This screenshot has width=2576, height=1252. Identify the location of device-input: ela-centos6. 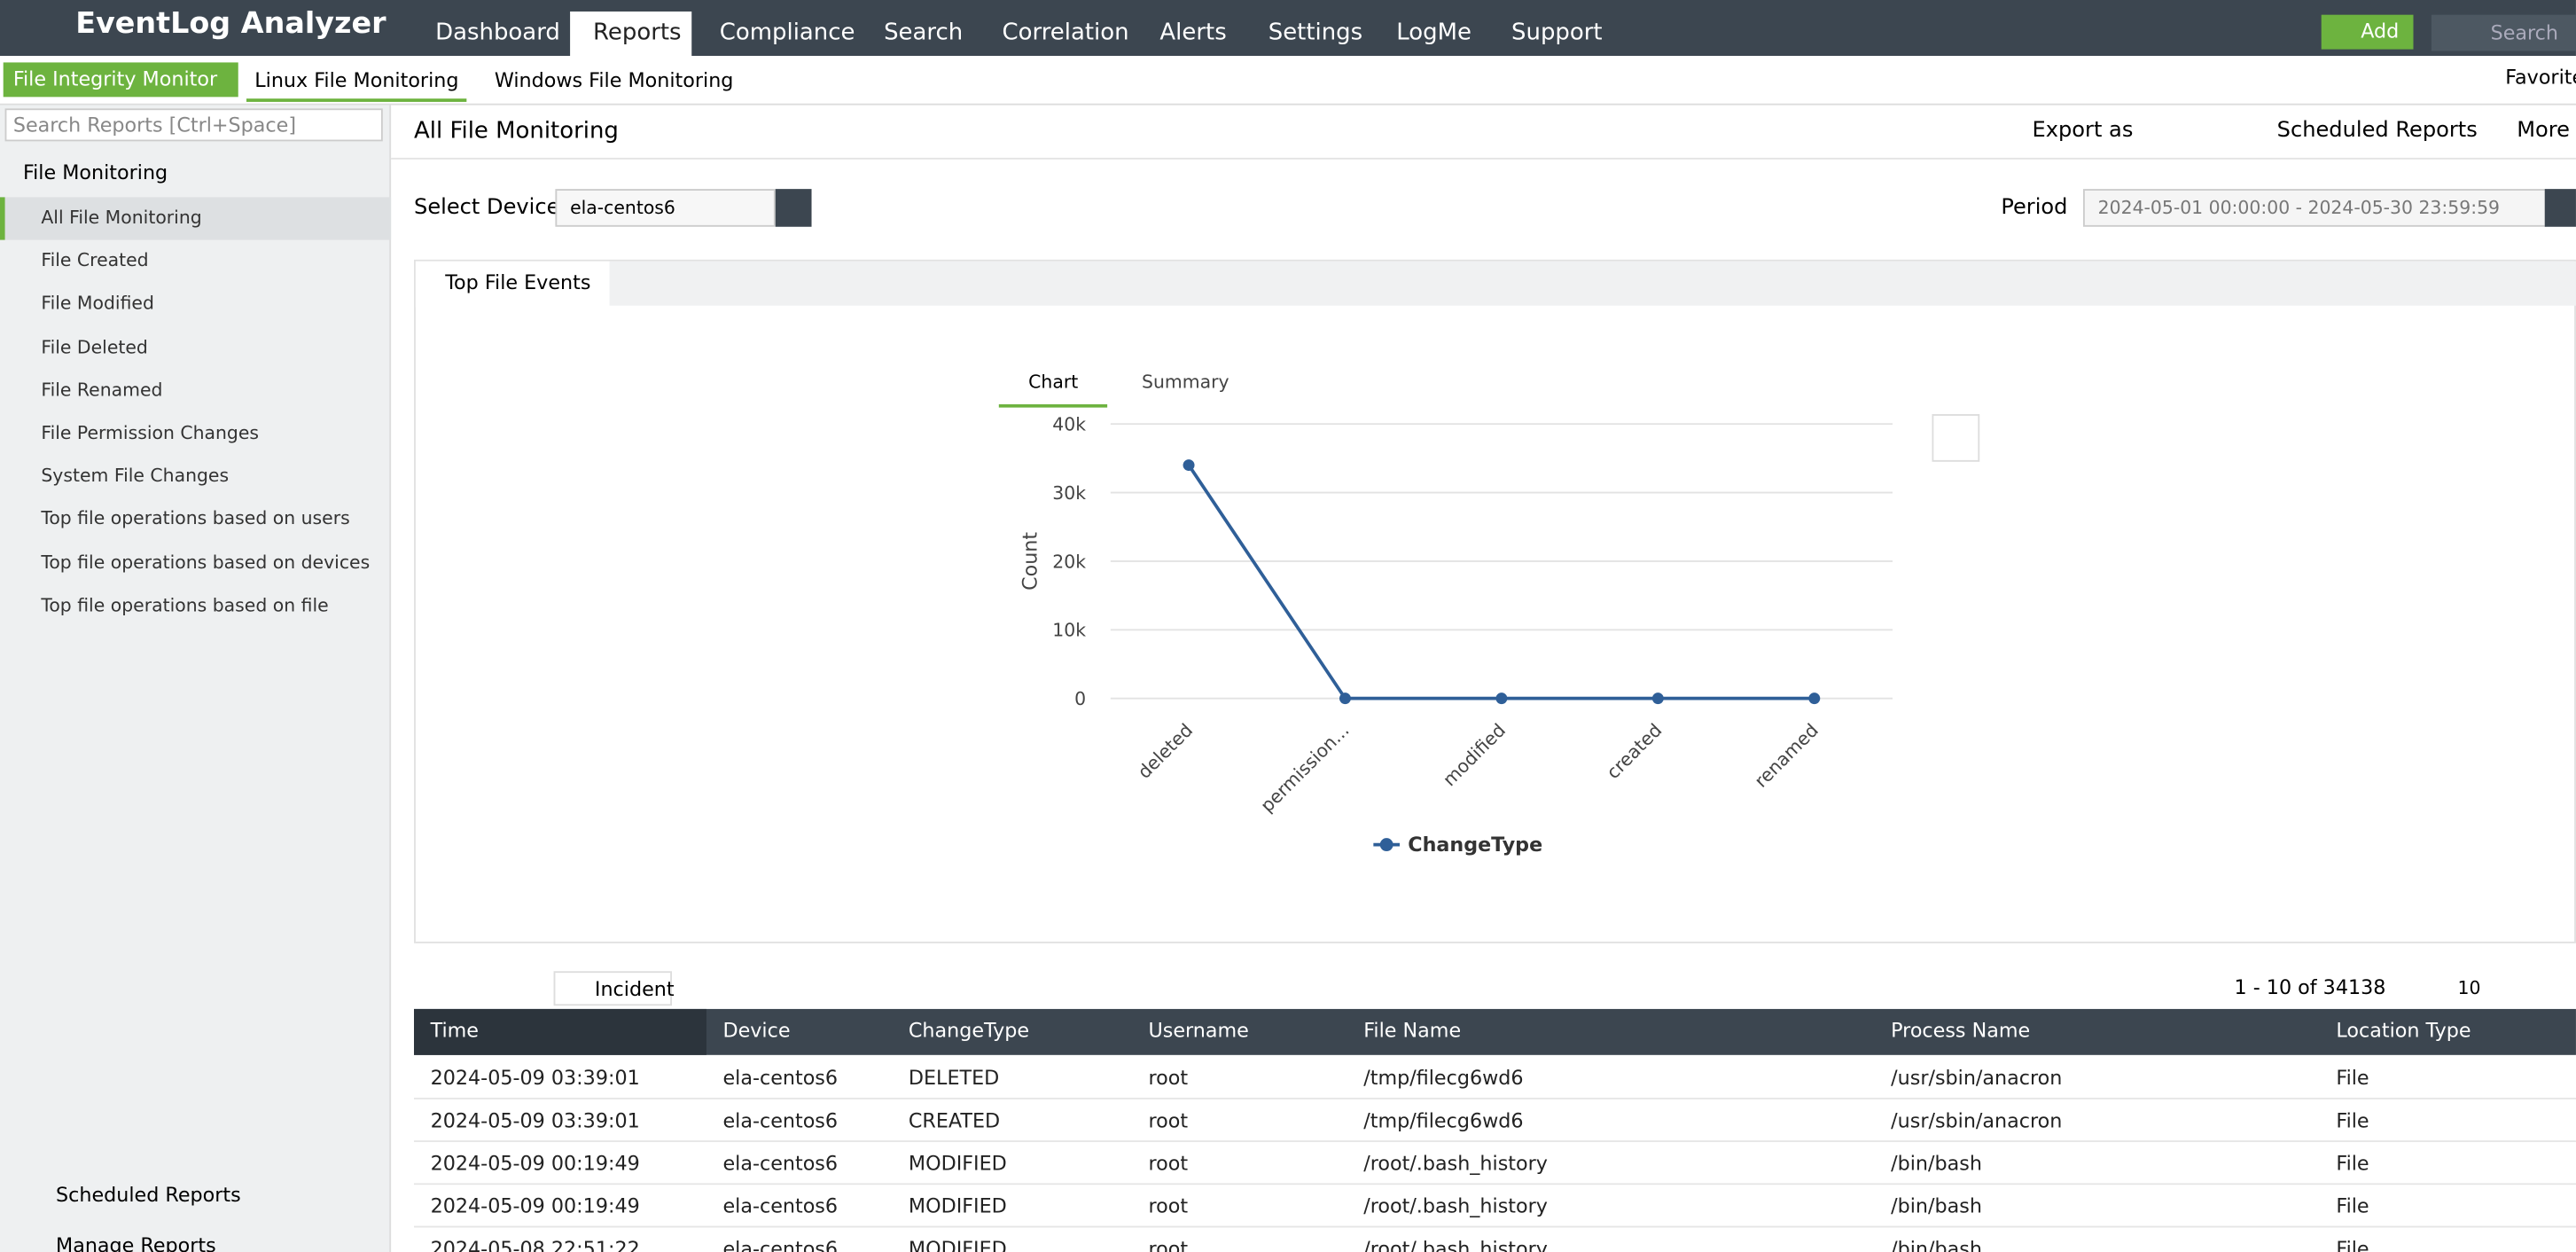
(665, 208).